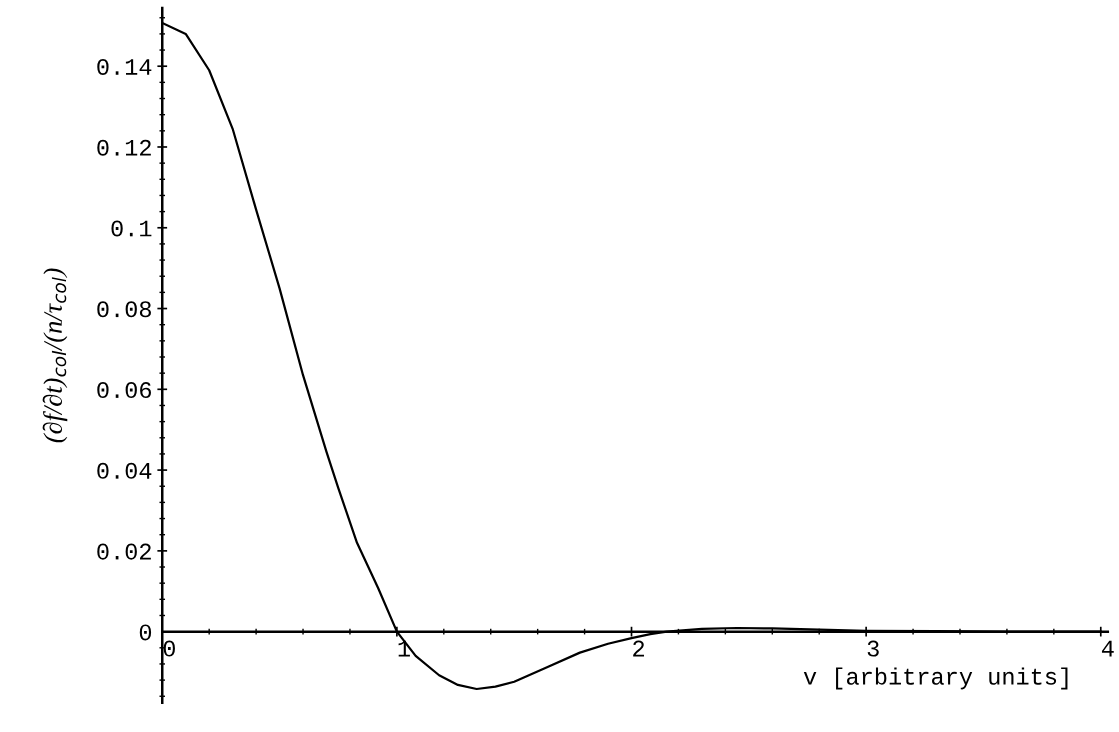 The image size is (1119, 732). What do you see at coordinates (124, 147) in the screenshot?
I see `y-tick-label: 0.12` at bounding box center [124, 147].